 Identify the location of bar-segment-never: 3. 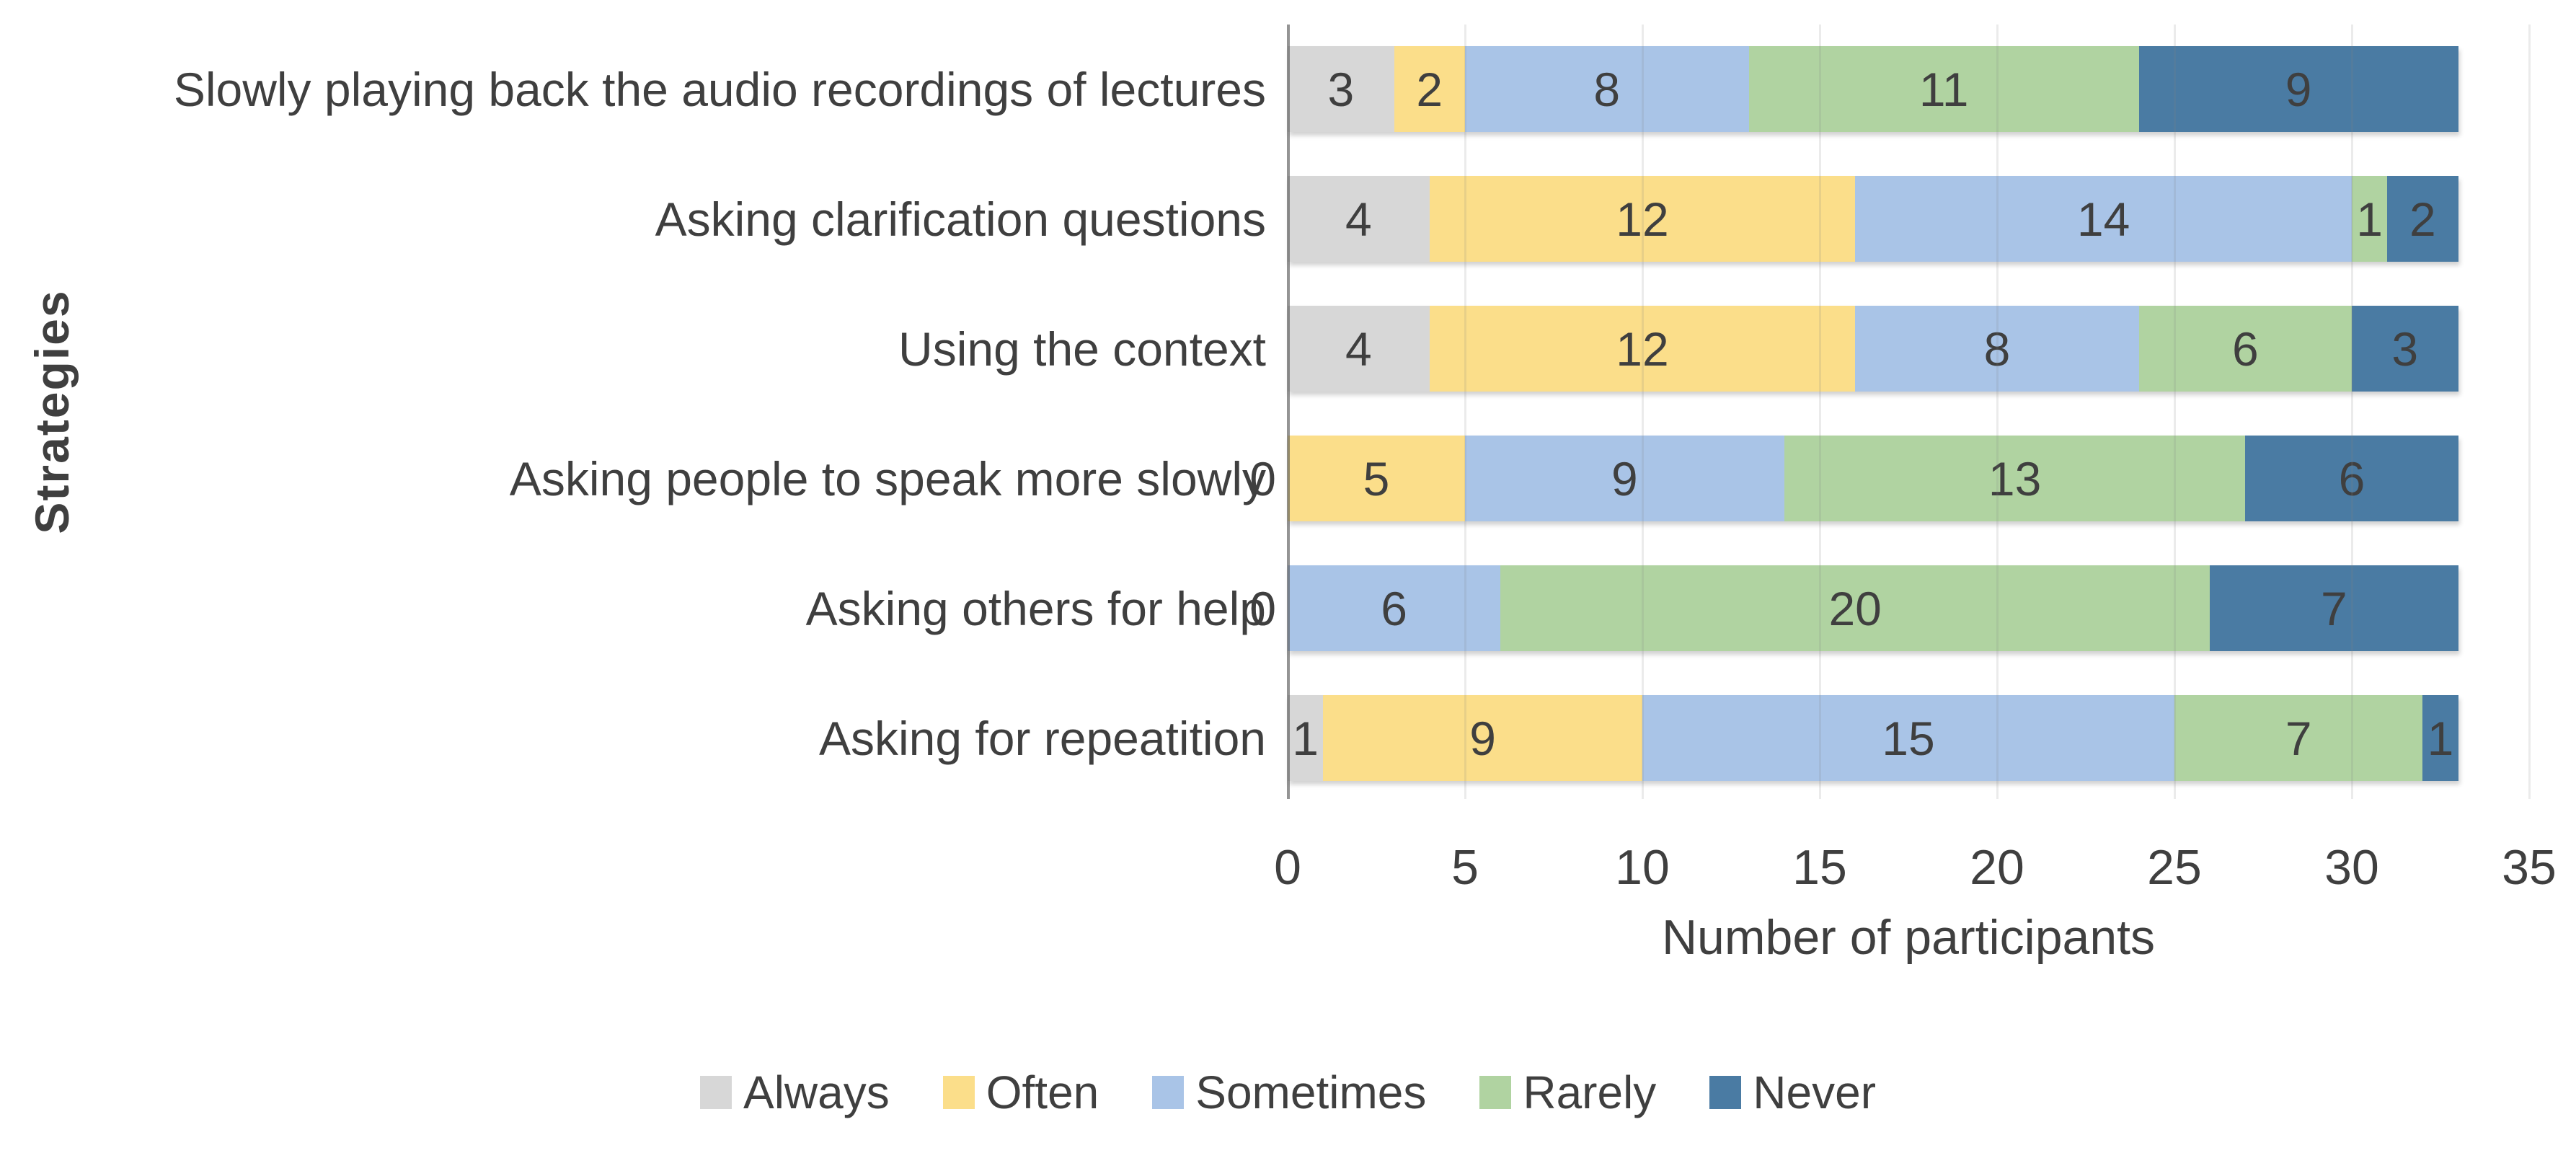
(2404, 349).